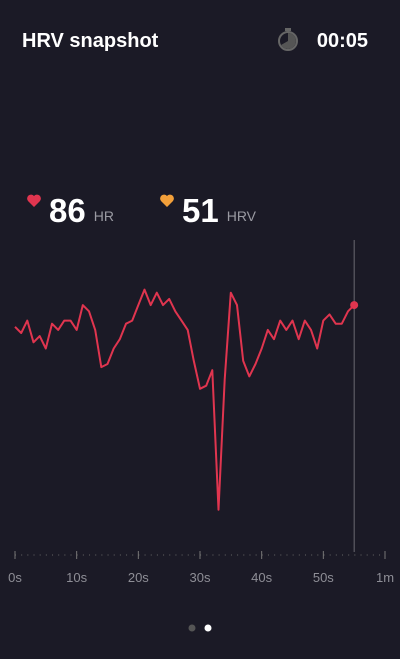 This screenshot has height=659, width=400. I want to click on x-tick-label: 30s, so click(200, 577).